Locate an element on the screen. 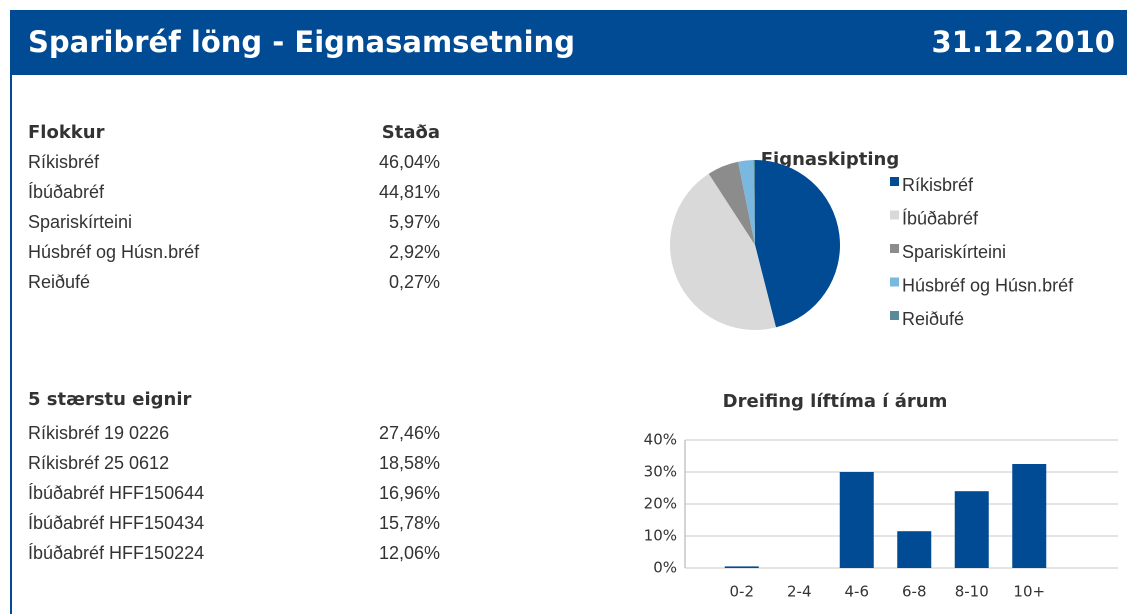 The height and width of the screenshot is (614, 1127). header-date: 31.12.2010 is located at coordinates (1023, 42).